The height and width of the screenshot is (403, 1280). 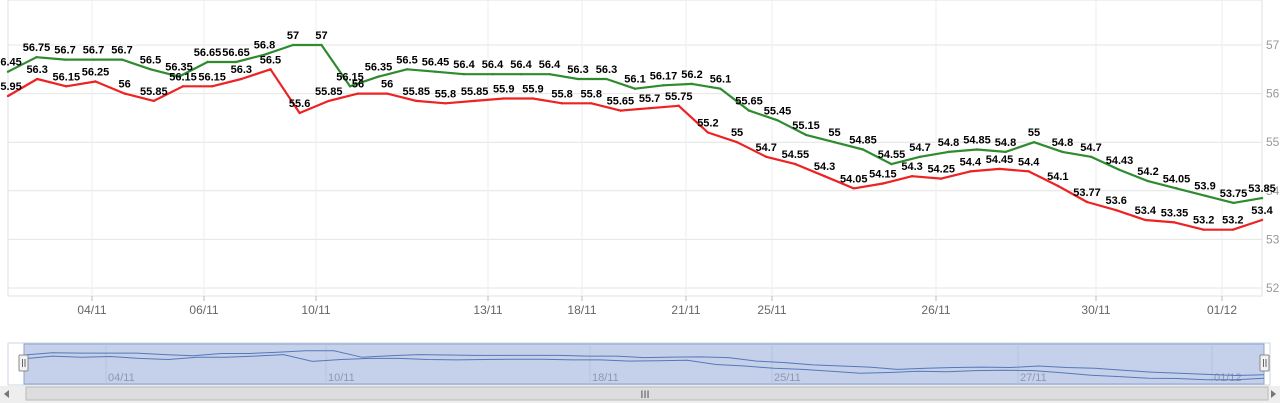 I want to click on data-label: 53.2, so click(x=1232, y=221).